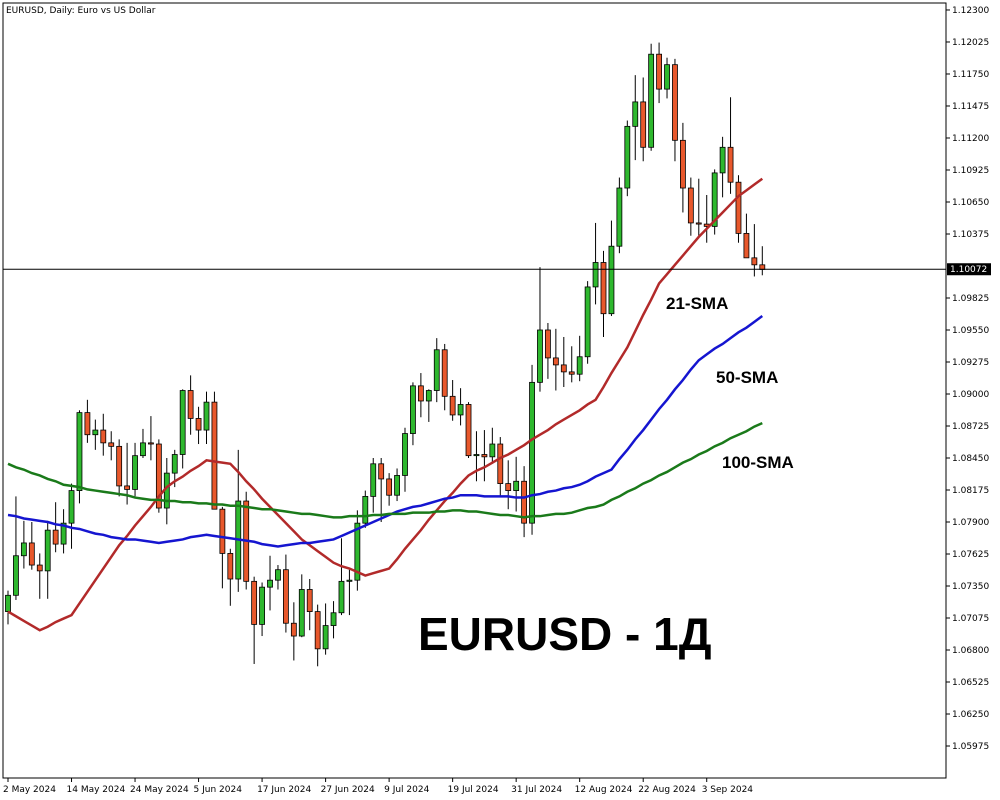 Image resolution: width=1000 pixels, height=800 pixels. What do you see at coordinates (747, 377) in the screenshot?
I see `sma-label: 50-SMA` at bounding box center [747, 377].